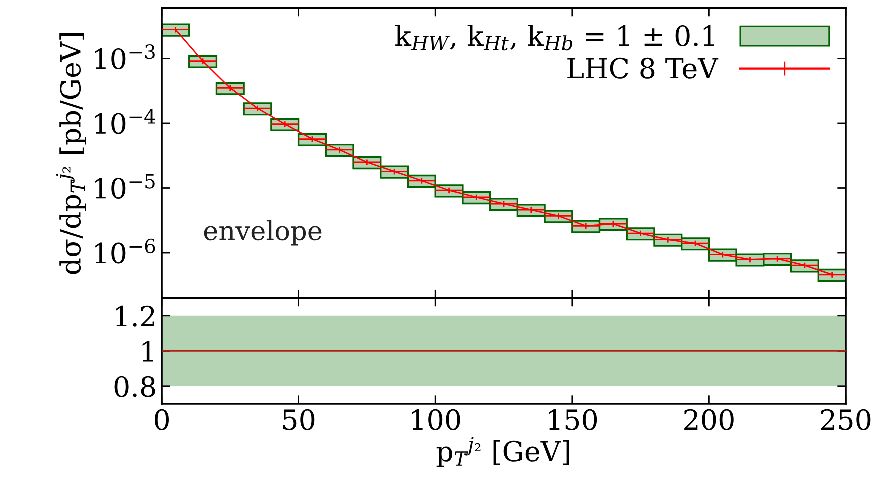 The image size is (879, 479). Describe the element at coordinates (643, 68) in the screenshot. I see `legend-label: LHC 8 TeV` at that location.